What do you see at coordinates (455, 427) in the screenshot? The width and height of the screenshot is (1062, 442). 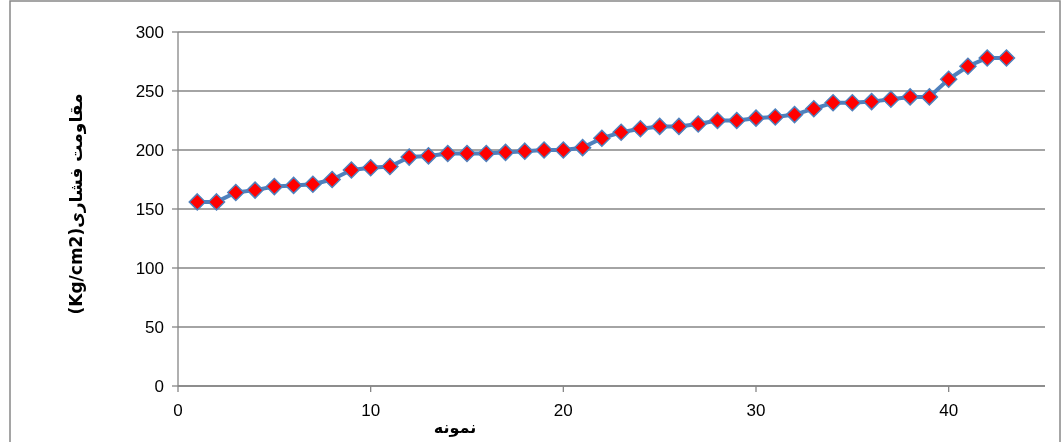 I see `x-axis-title: نمونه` at bounding box center [455, 427].